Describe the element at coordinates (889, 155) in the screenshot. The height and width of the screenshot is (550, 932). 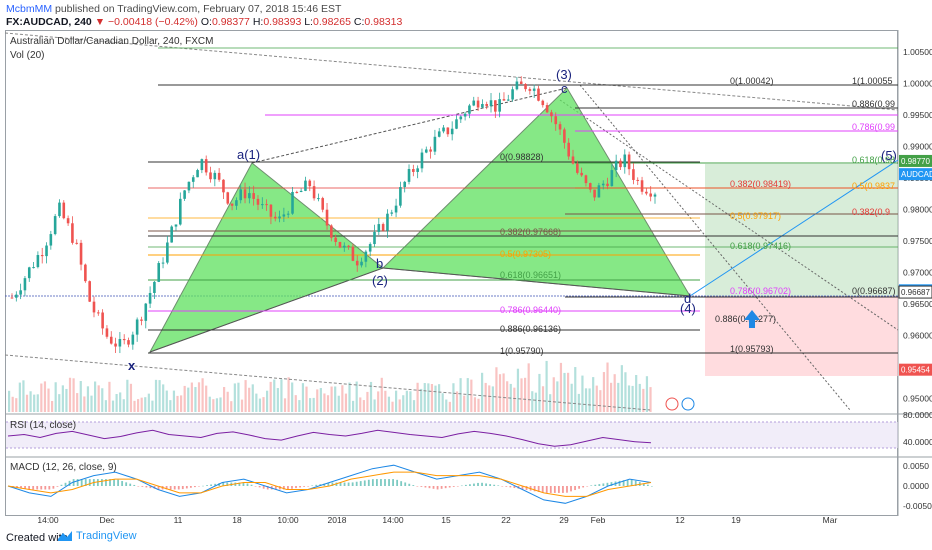
I see `wave-label-5: (5)` at that location.